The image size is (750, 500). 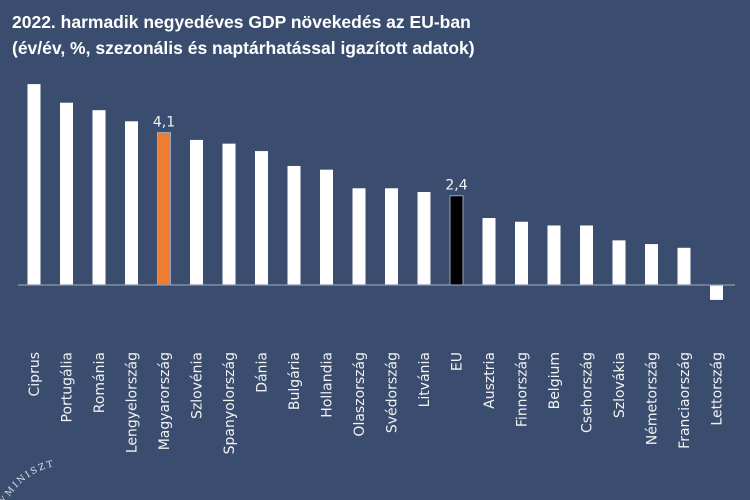 I want to click on data-label: 4,1, so click(x=164, y=122).